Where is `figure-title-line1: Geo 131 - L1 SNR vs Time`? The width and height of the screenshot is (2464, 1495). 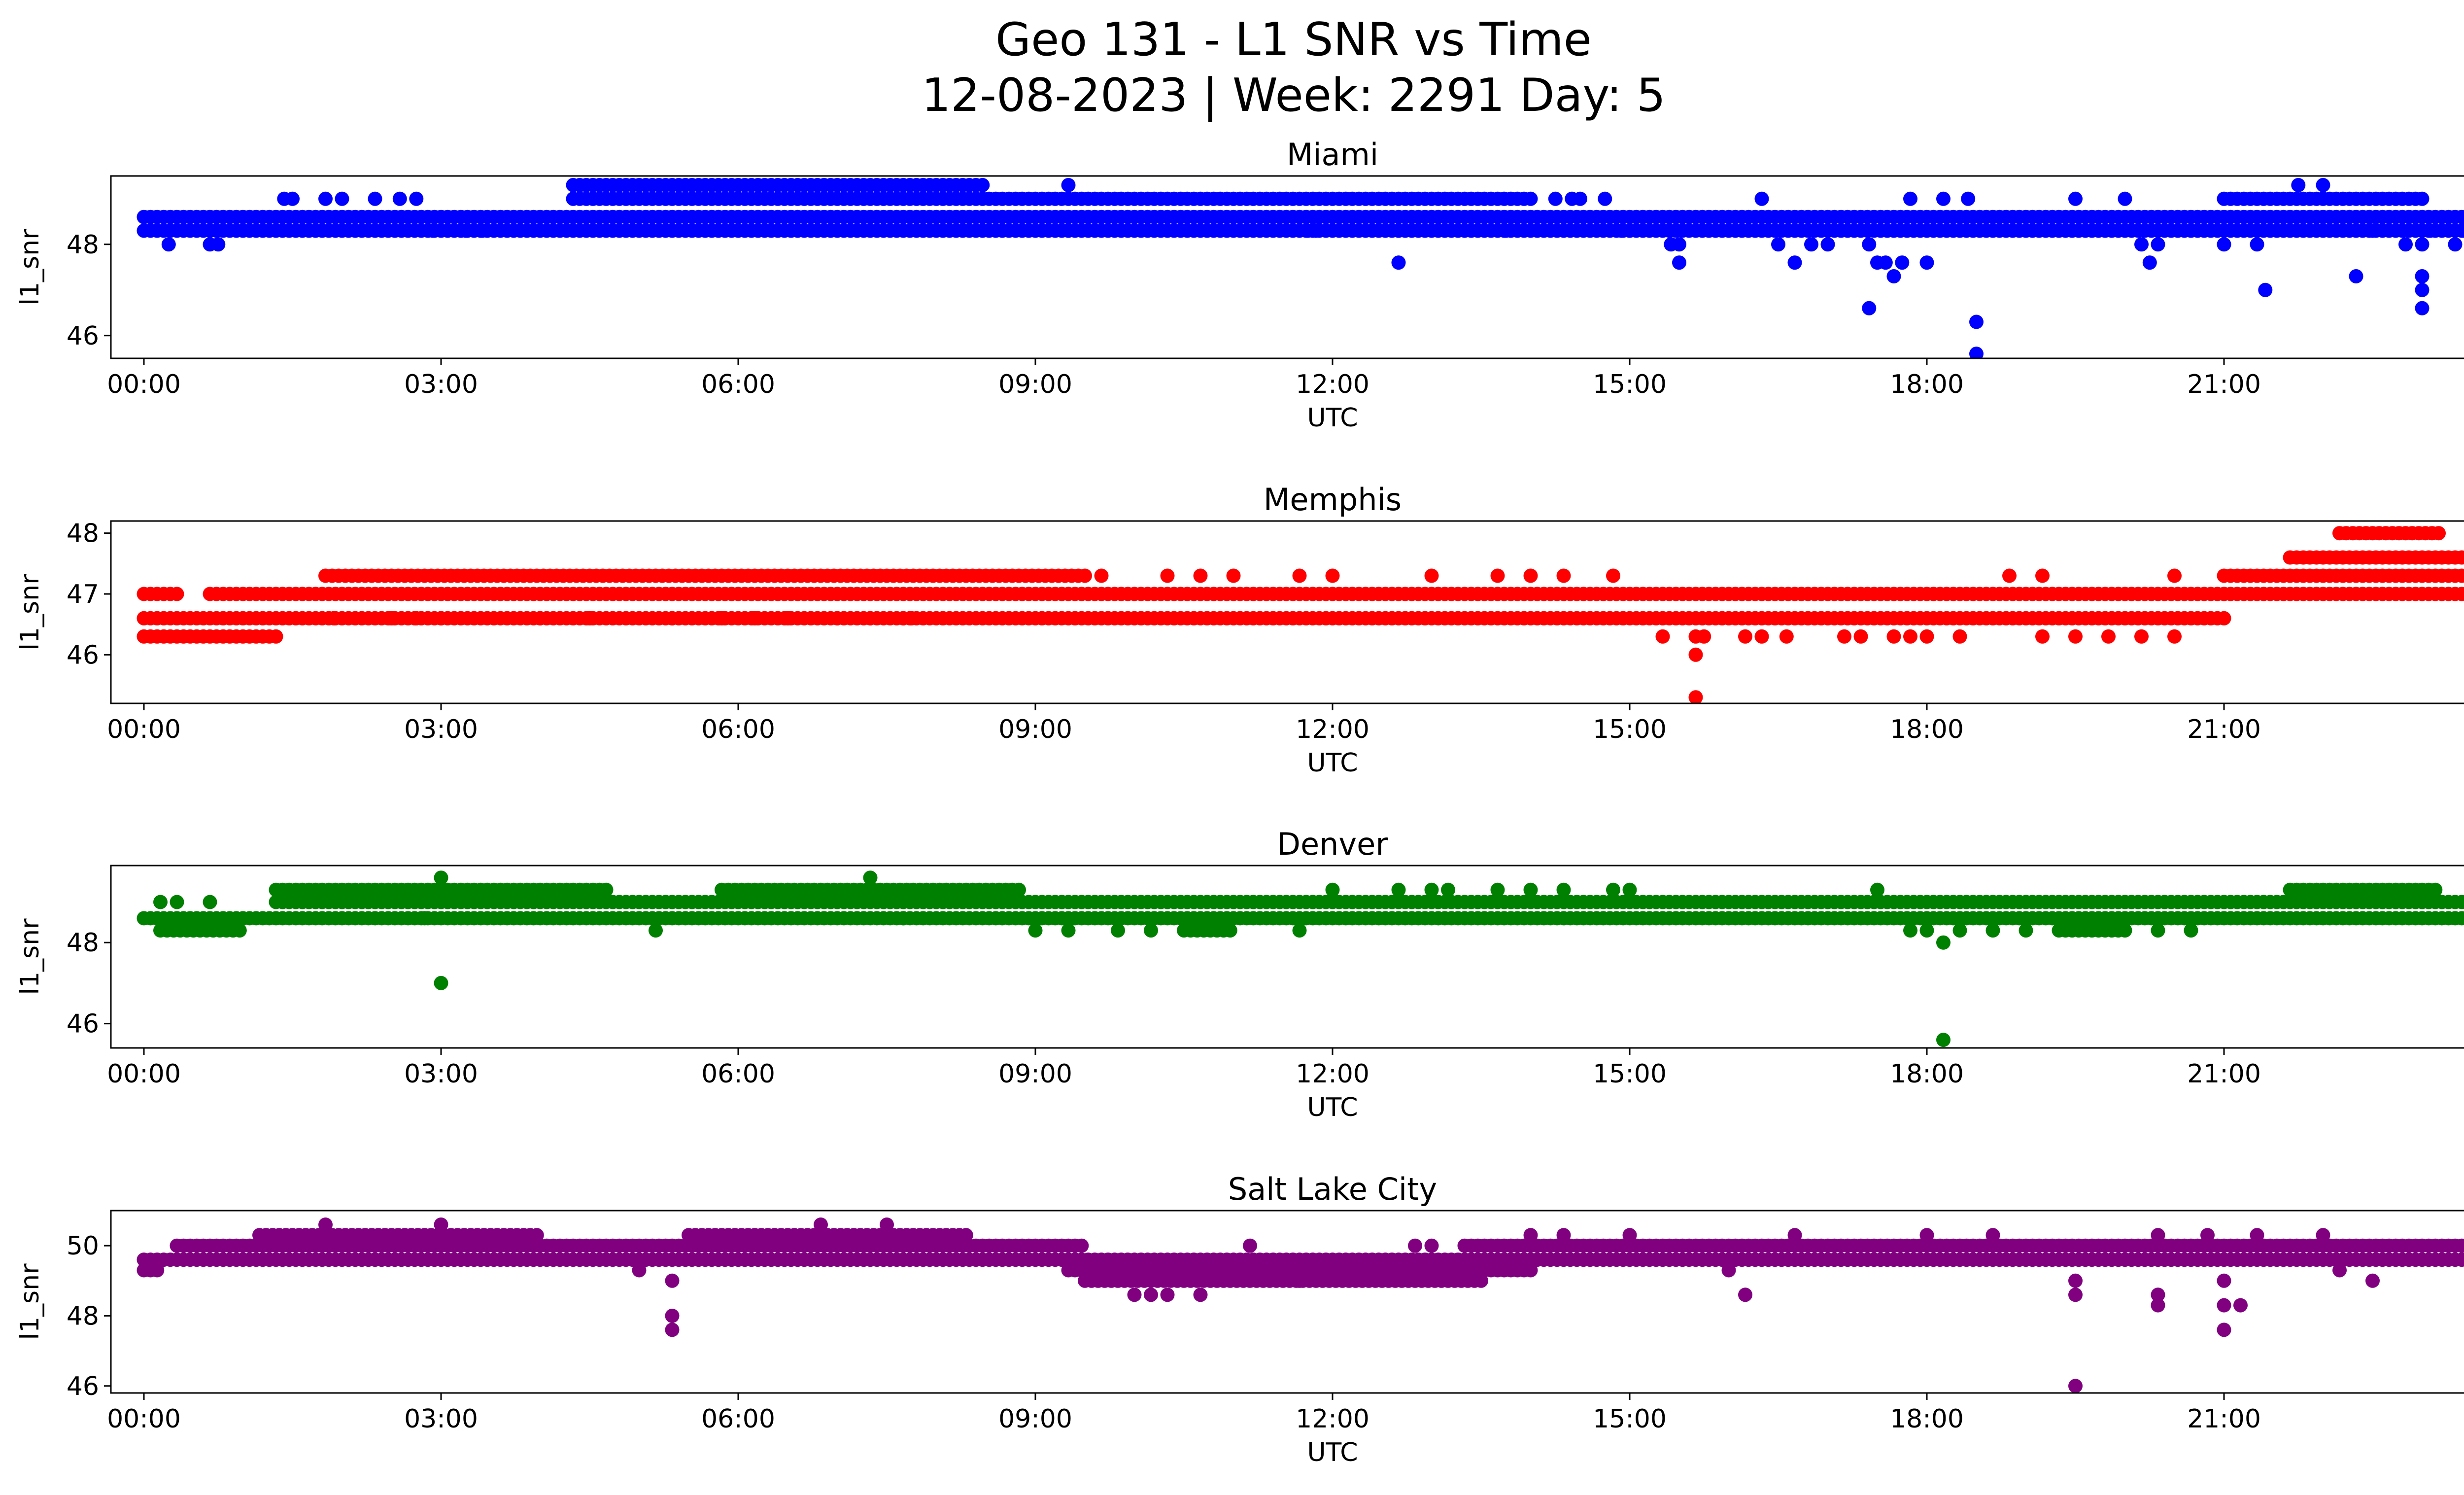
figure-title-line1: Geo 131 - L1 SNR vs Time is located at coordinates (1293, 39).